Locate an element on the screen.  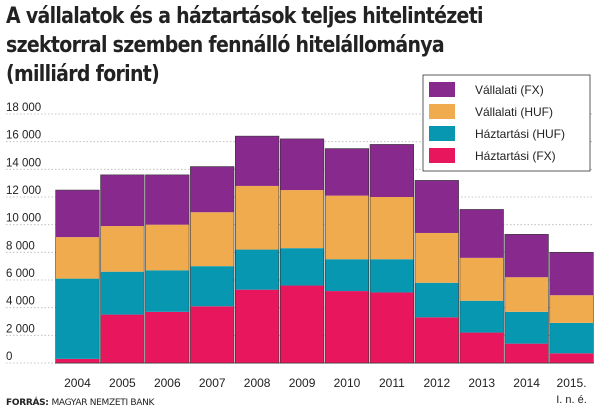
source-text: MAGYAR NEMZETI BANK is located at coordinates (103, 403).